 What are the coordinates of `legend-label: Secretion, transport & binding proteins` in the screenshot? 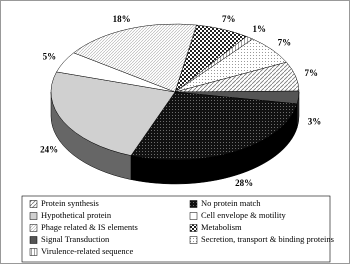 It's located at (267, 239).